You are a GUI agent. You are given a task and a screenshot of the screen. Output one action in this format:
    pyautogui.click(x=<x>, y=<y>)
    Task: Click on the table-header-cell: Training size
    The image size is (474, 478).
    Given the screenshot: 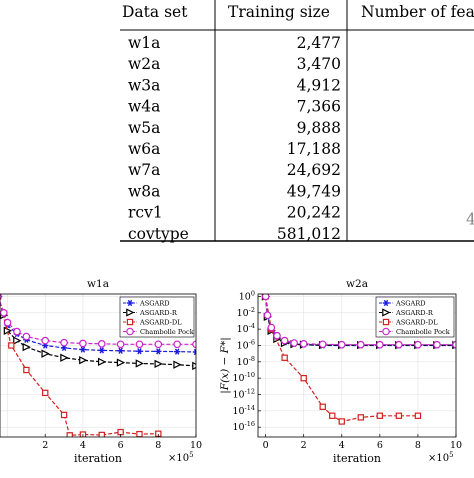 What is the action you would take?
    pyautogui.click(x=279, y=12)
    